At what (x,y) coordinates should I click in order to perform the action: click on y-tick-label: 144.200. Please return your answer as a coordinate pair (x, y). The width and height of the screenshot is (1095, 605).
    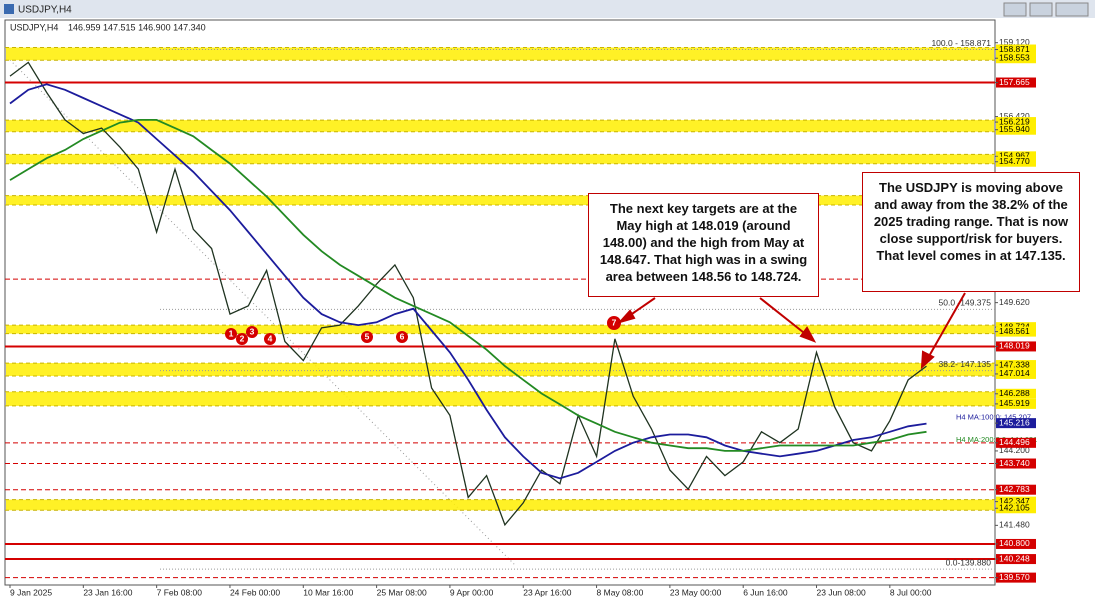
    Looking at the image, I should click on (1014, 450).